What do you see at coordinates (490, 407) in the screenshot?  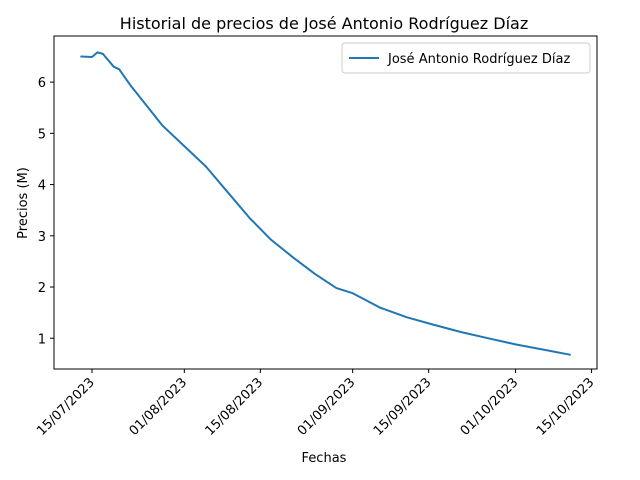 I see `x-tick-label: 01/10/2023` at bounding box center [490, 407].